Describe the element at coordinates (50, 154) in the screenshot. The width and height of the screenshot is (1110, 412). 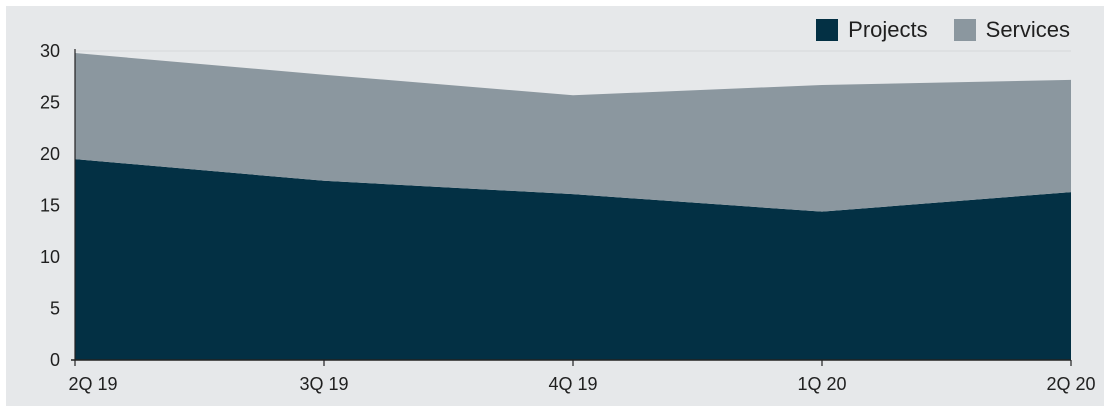
I see `y-tick-label: 20` at that location.